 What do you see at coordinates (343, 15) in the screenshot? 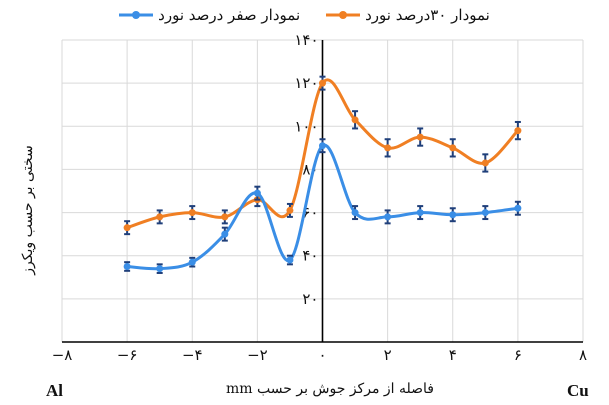
I see `legend-marker-orange-icon` at bounding box center [343, 15].